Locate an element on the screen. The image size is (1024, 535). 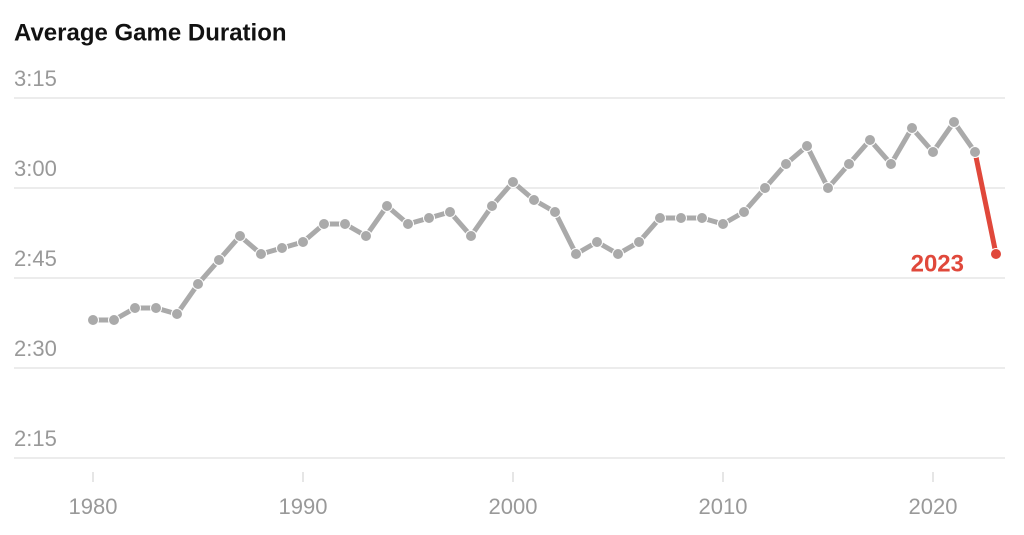
y-tick-label: 3:00 is located at coordinates (35, 168).